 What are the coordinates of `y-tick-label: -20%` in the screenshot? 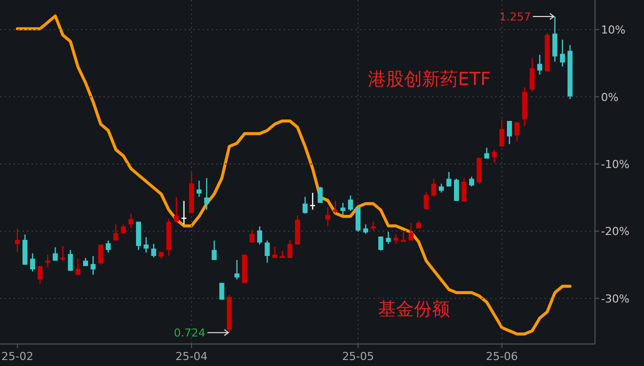 It's located at (615, 231).